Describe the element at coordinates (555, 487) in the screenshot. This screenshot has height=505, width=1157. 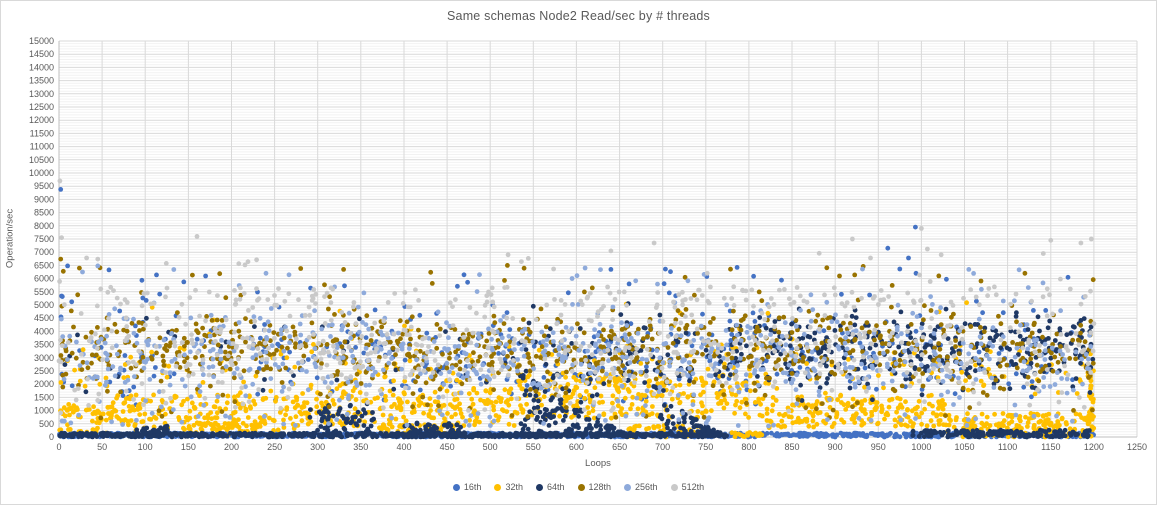
I see `legend-label-64th: 64th` at that location.